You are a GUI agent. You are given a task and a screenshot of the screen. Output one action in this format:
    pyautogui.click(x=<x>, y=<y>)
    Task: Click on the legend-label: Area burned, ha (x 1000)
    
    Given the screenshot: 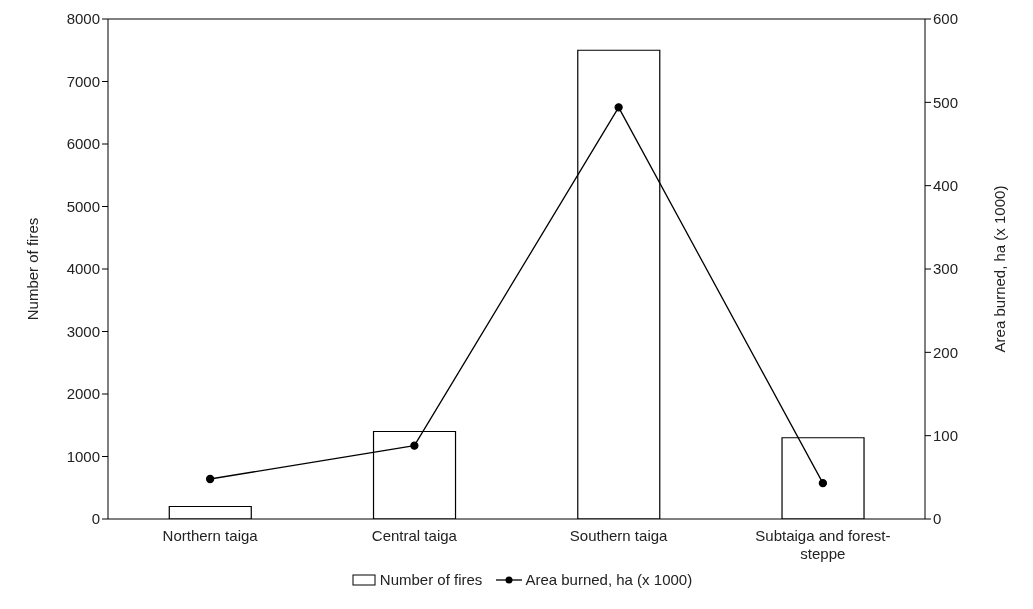 What is the action you would take?
    pyautogui.click(x=609, y=579)
    